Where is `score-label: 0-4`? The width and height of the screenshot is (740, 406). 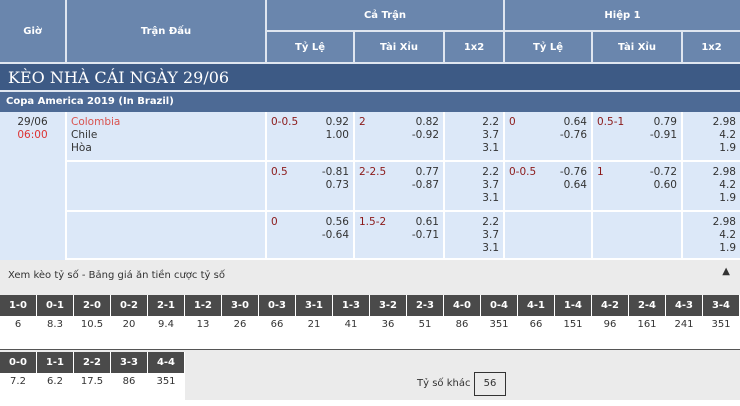
score-label: 0-4 is located at coordinates (499, 305).